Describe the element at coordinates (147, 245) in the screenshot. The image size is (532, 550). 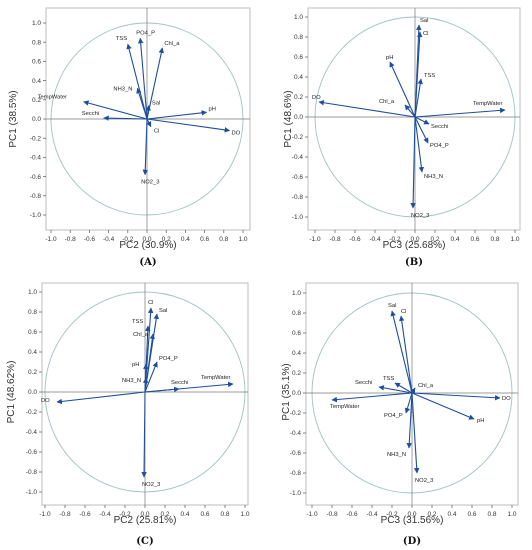
I see `x-axis-label: PC2 (30.9%)` at that location.